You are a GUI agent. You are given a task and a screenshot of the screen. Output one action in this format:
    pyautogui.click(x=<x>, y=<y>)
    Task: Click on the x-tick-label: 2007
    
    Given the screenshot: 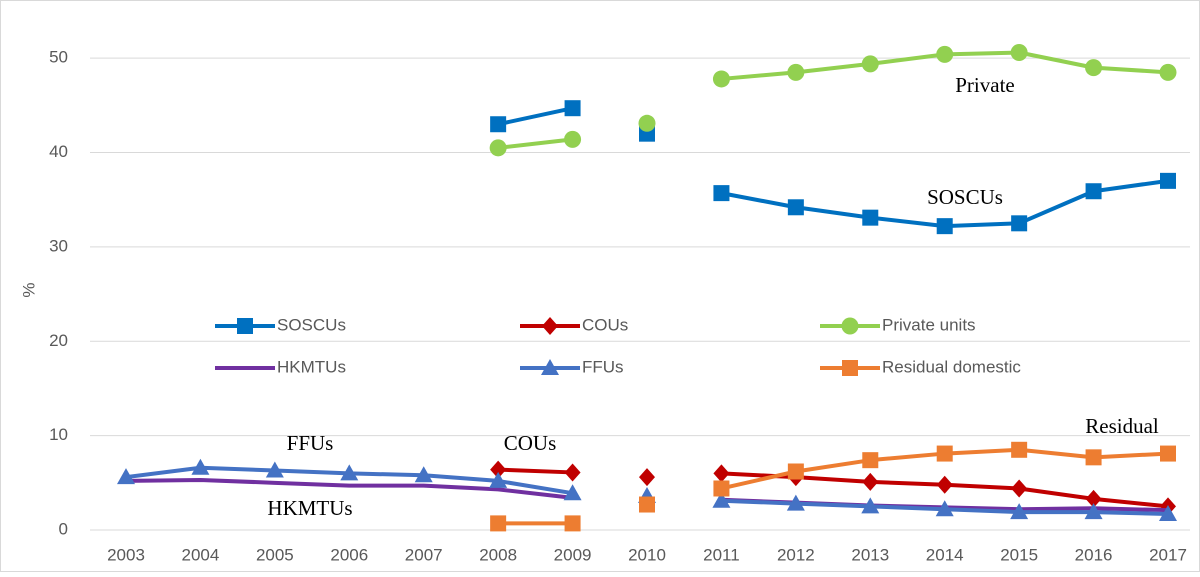 What is the action you would take?
    pyautogui.click(x=424, y=554)
    